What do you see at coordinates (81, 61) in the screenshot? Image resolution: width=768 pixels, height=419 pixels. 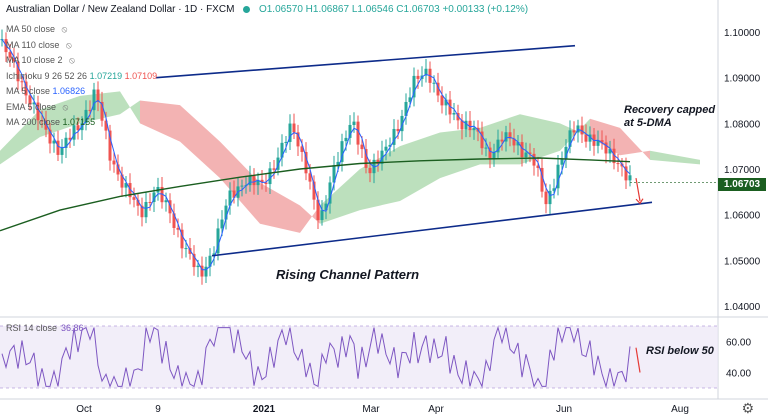 I see `indicator-item: MA 10 close 2 ⦸` at bounding box center [81, 61].